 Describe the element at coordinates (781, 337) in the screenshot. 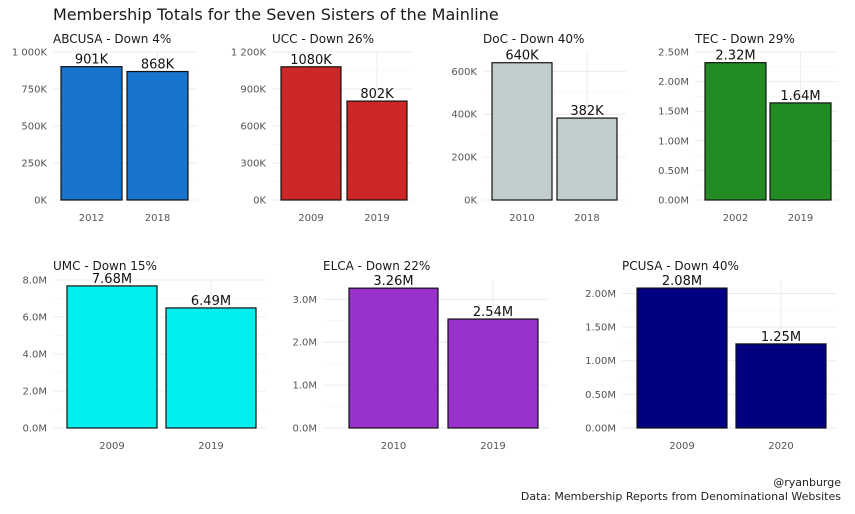

I see `data-label: 1.25M` at that location.